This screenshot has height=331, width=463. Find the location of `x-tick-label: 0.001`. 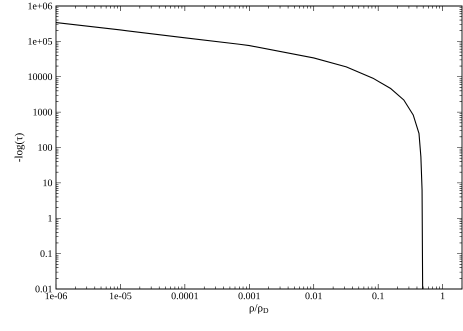

x-tick-label: 0.001 is located at coordinates (249, 296).